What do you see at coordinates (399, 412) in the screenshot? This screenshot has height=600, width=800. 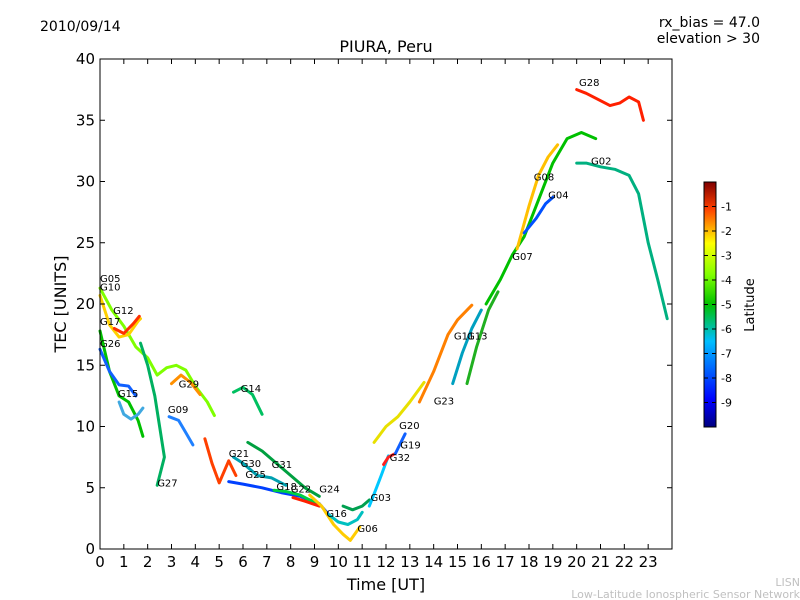 I see `series-G20` at bounding box center [399, 412].